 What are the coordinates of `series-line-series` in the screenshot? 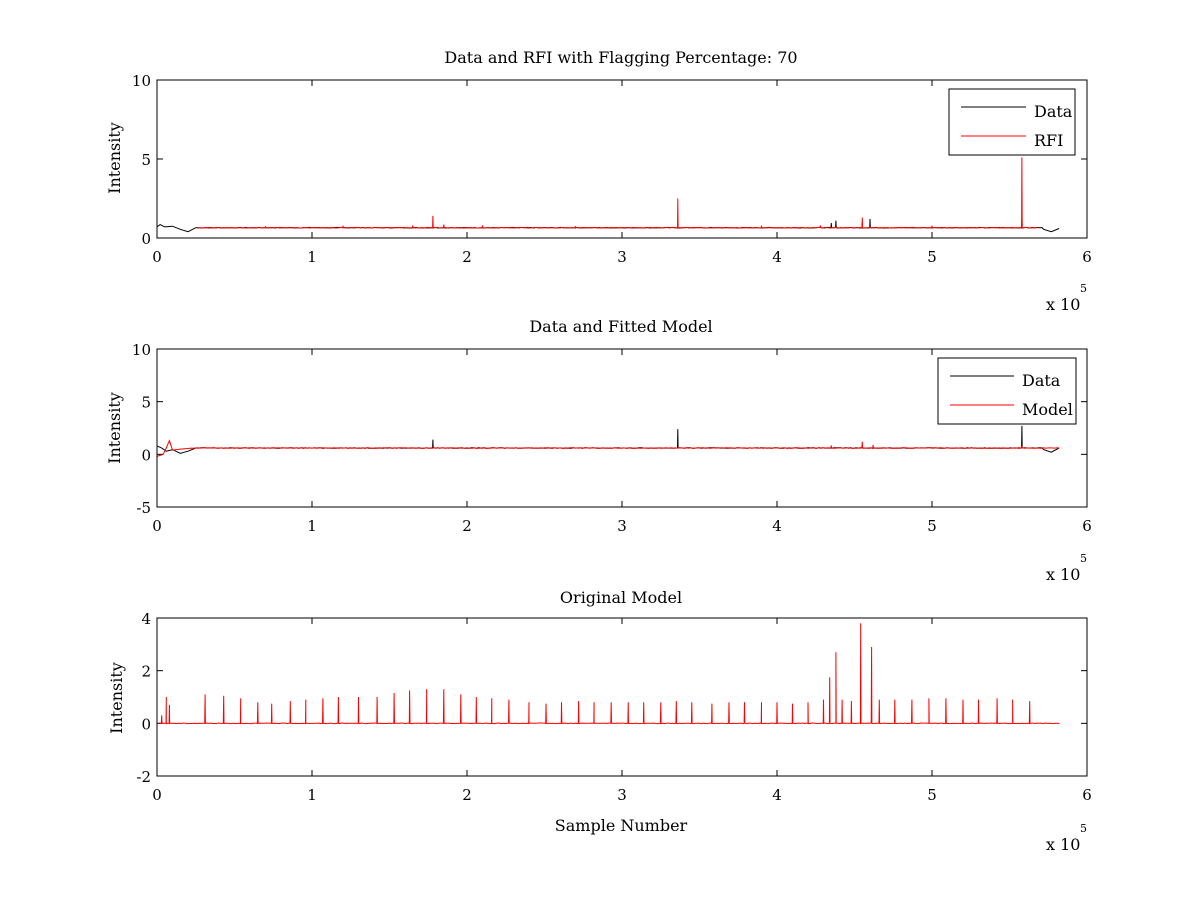 It's located at (609, 674).